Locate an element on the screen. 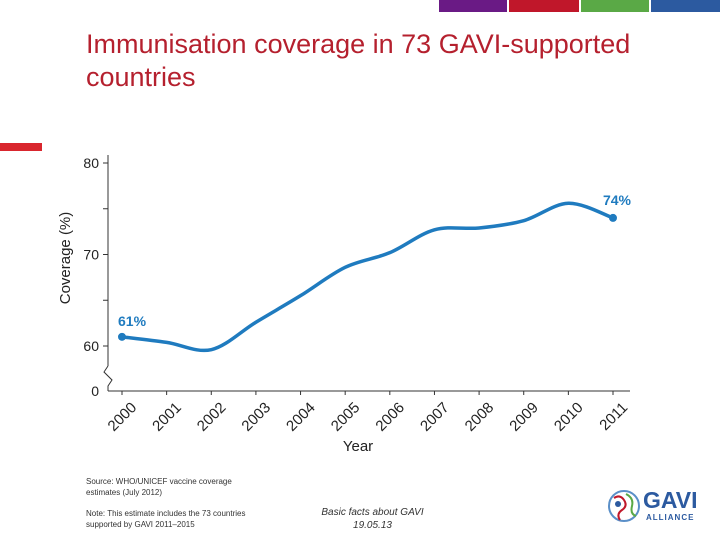 The image size is (720, 540). footer-caption: Basic facts about GAVI 19.05.13 is located at coordinates (372, 519).